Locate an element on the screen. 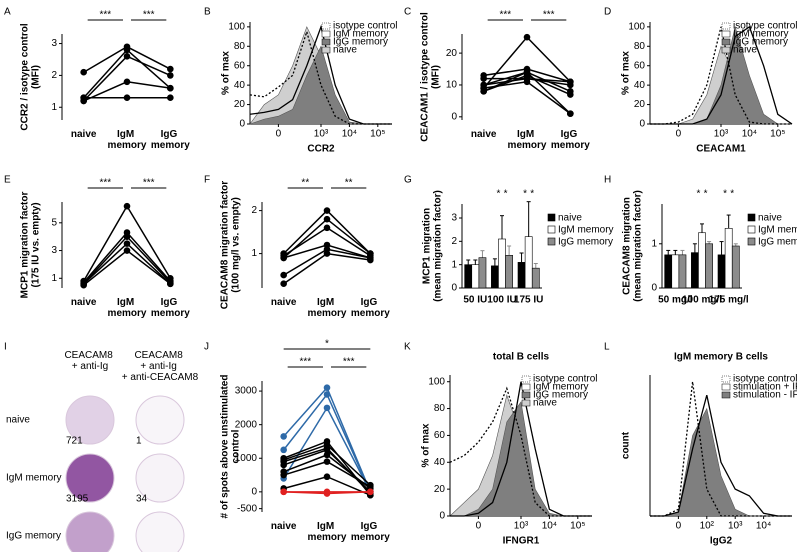 Image resolution: width=797 pixels, height=552 pixels. x-tick-label: 175 mg/l is located at coordinates (729, 300).